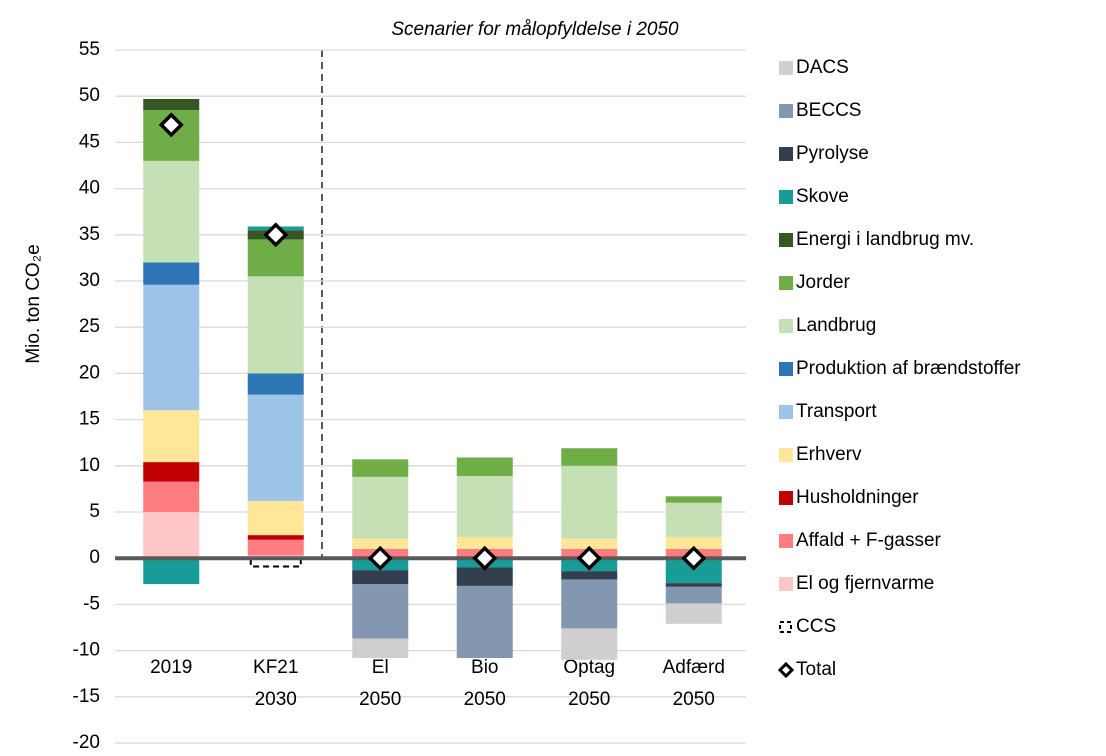  What do you see at coordinates (869, 540) in the screenshot?
I see `legend-label: Affald + F-gasser` at bounding box center [869, 540].